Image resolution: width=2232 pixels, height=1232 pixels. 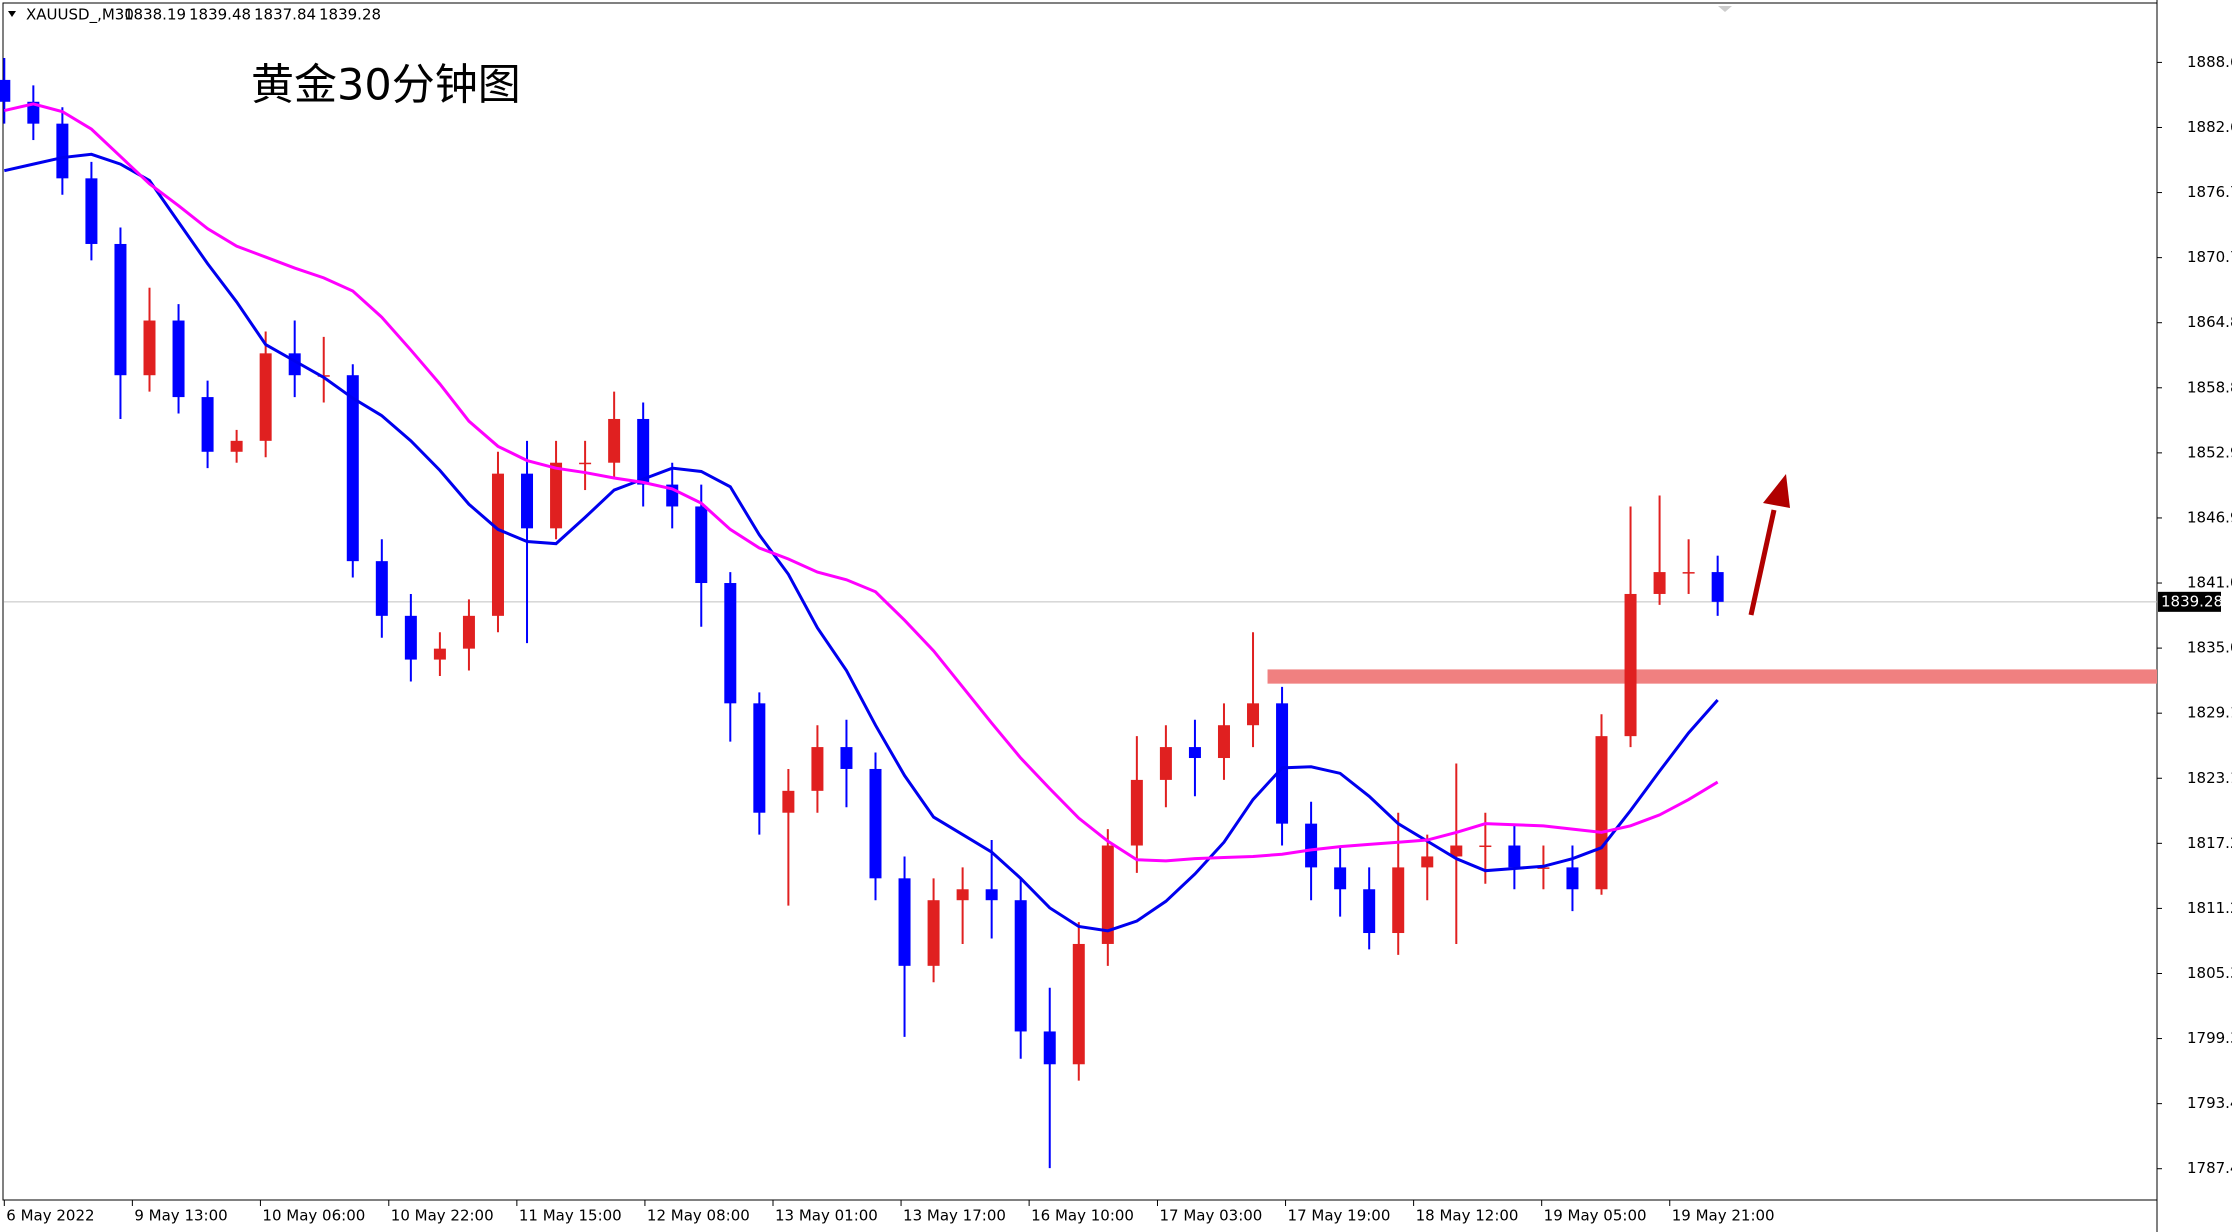 I want to click on y-tick-label: 1817.2, so click(x=2209, y=843).